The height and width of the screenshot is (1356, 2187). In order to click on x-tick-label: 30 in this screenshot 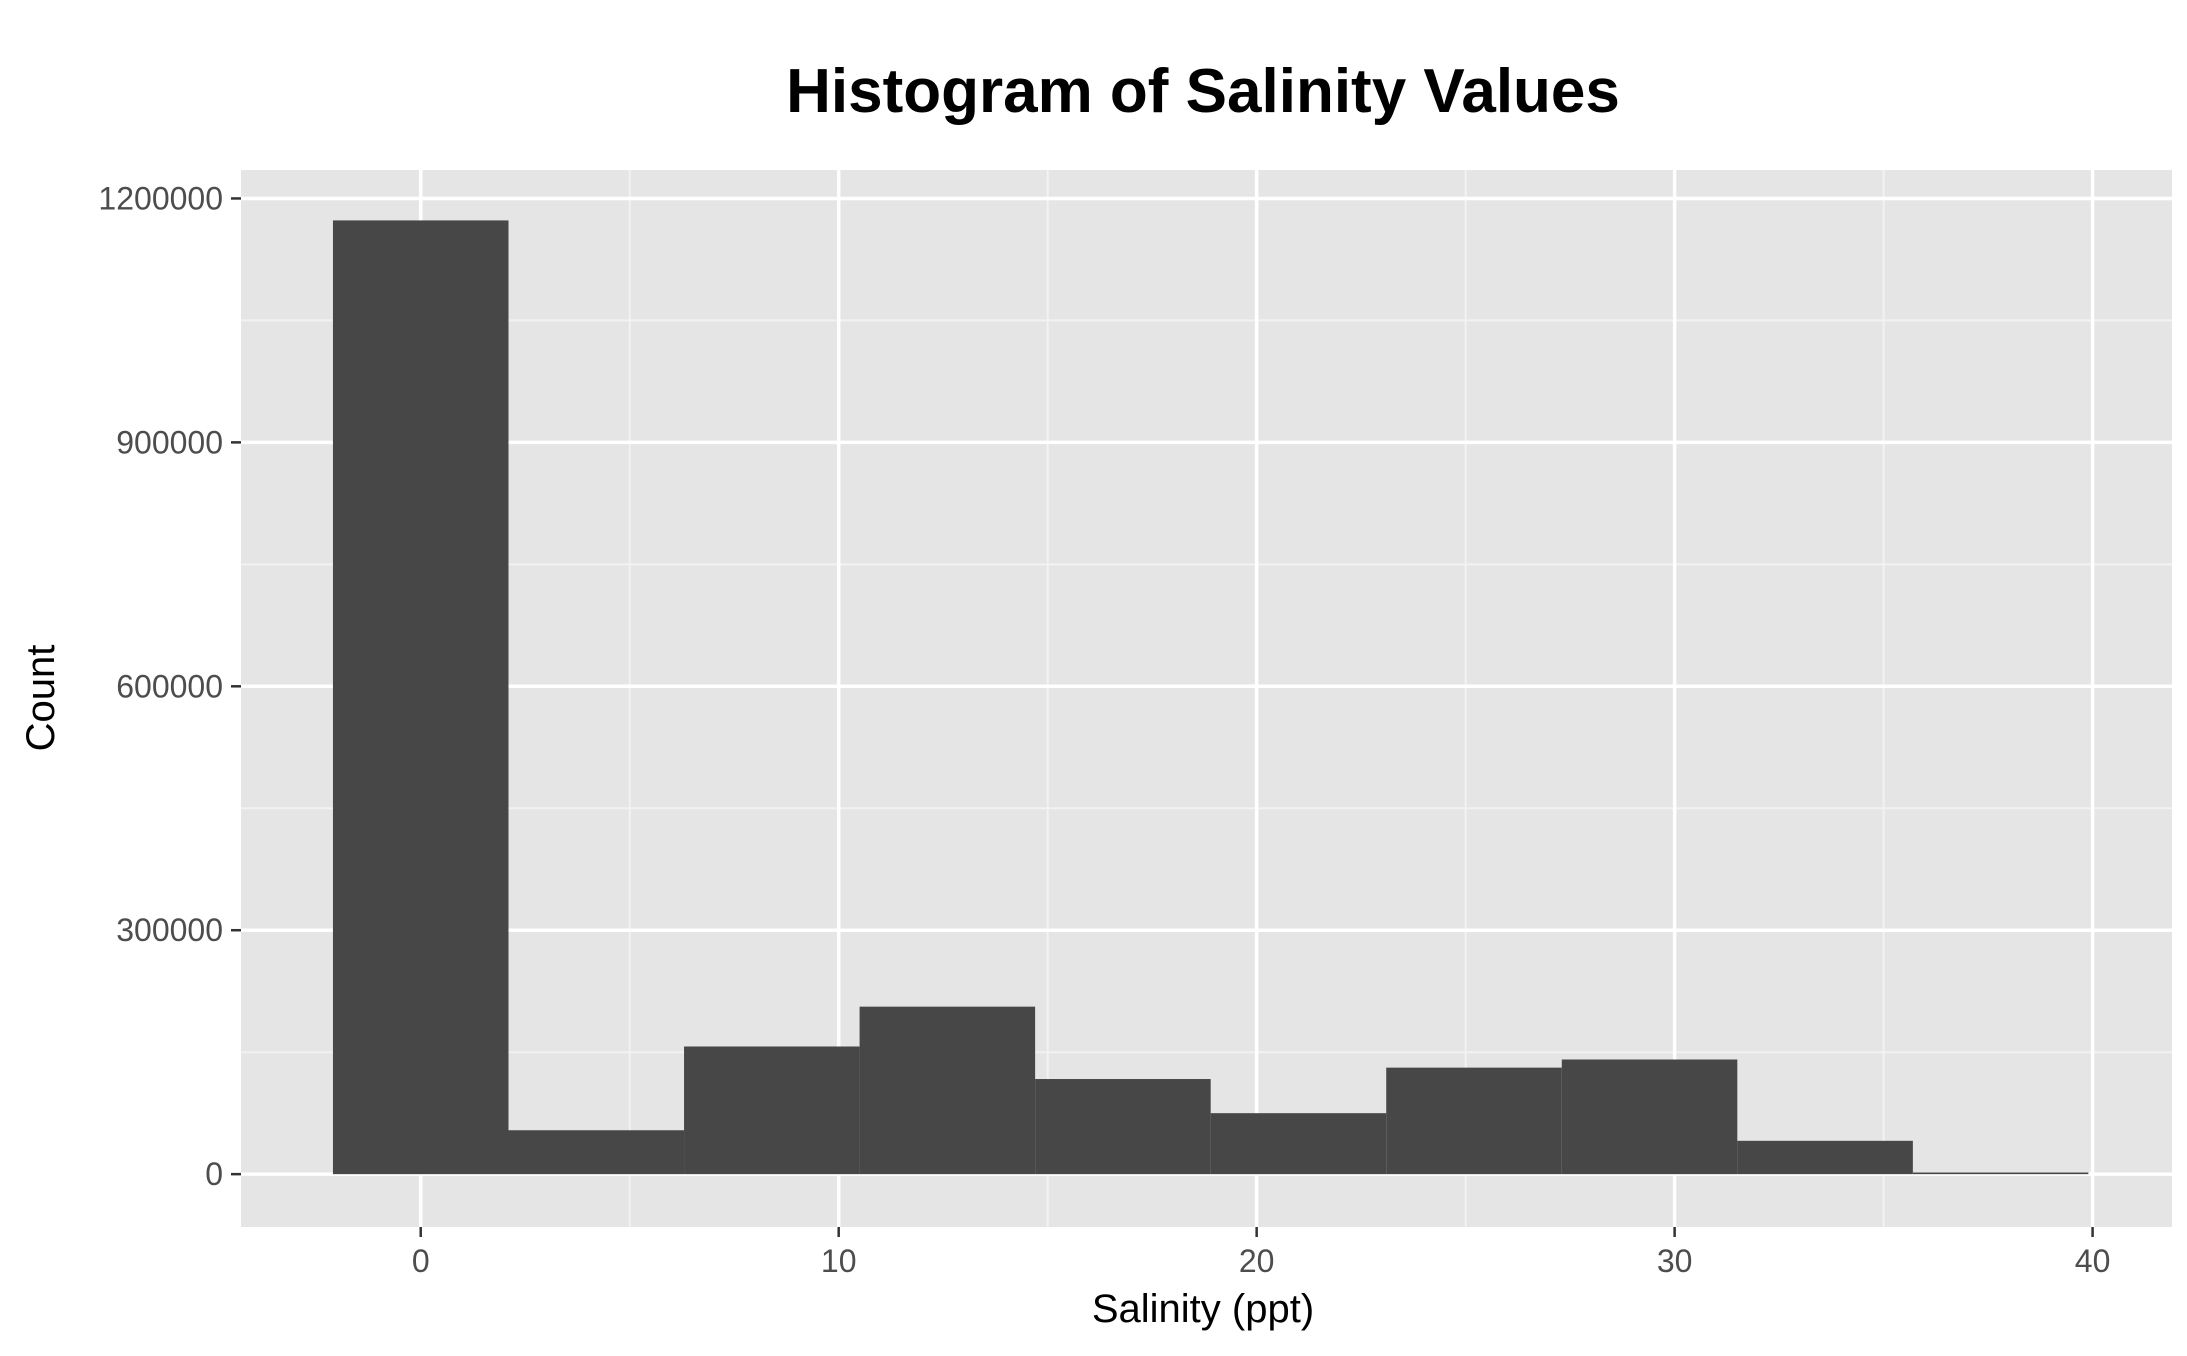, I will do `click(1675, 1261)`.